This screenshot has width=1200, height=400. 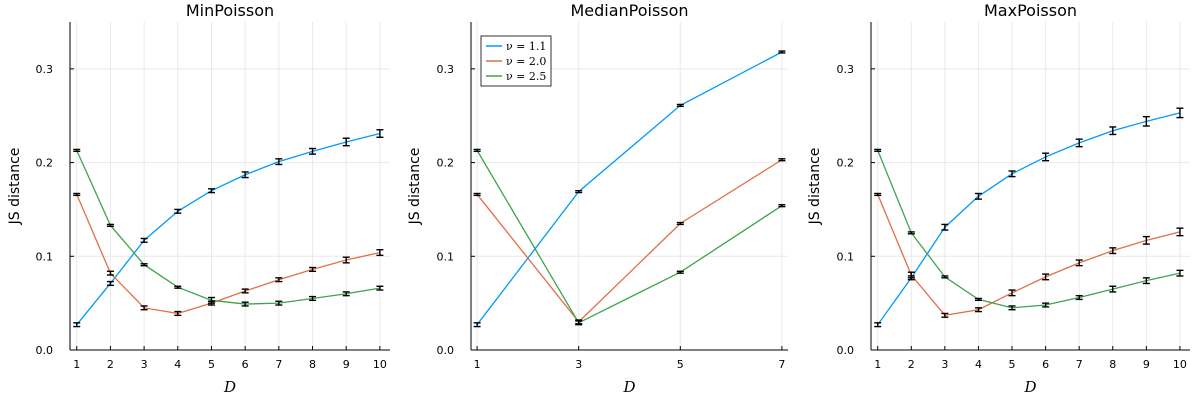 I want to click on panel-title: MedianPoisson, so click(x=629, y=10).